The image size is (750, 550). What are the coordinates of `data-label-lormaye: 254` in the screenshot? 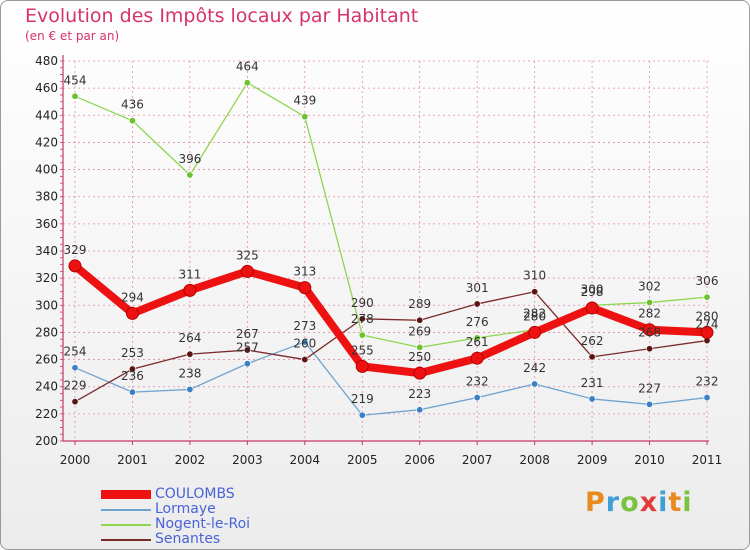 It's located at (75, 352).